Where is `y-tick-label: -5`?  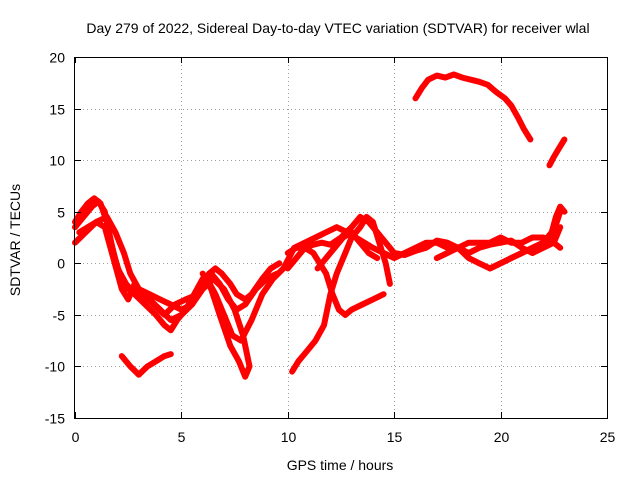
y-tick-label: -5 is located at coordinates (59, 316).